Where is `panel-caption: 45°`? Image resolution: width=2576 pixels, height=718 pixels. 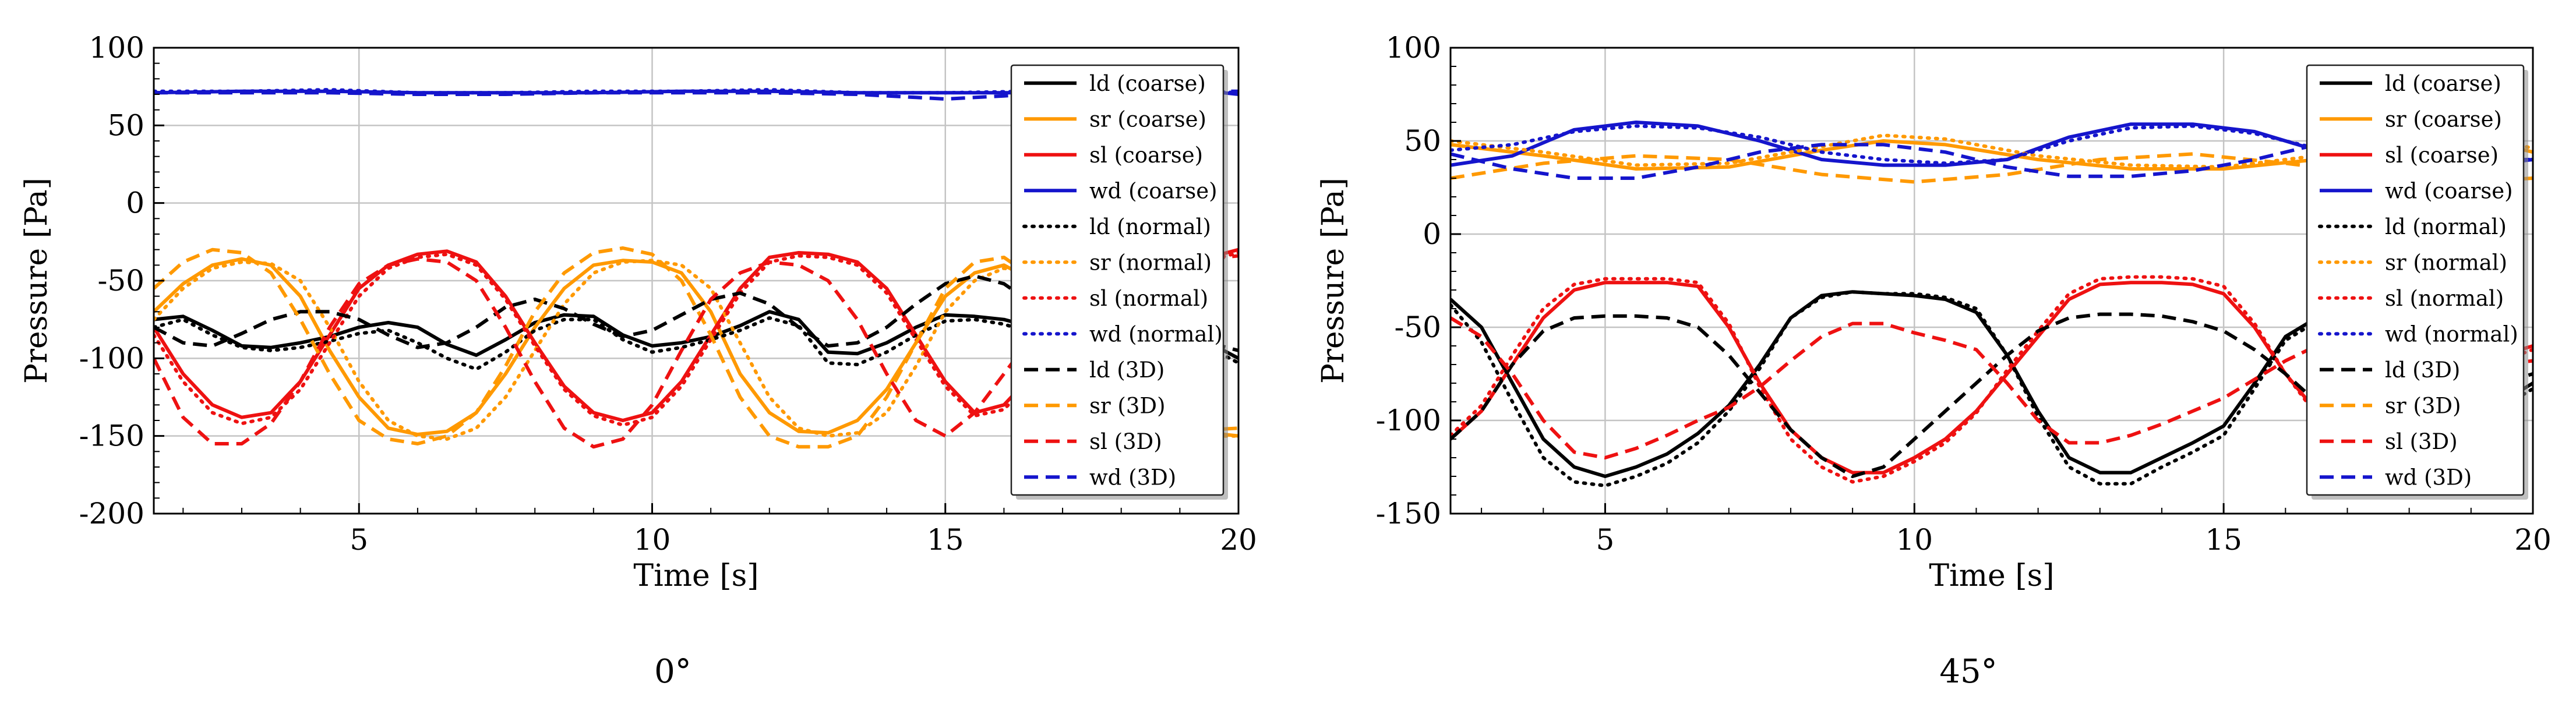
panel-caption: 45° is located at coordinates (1968, 672).